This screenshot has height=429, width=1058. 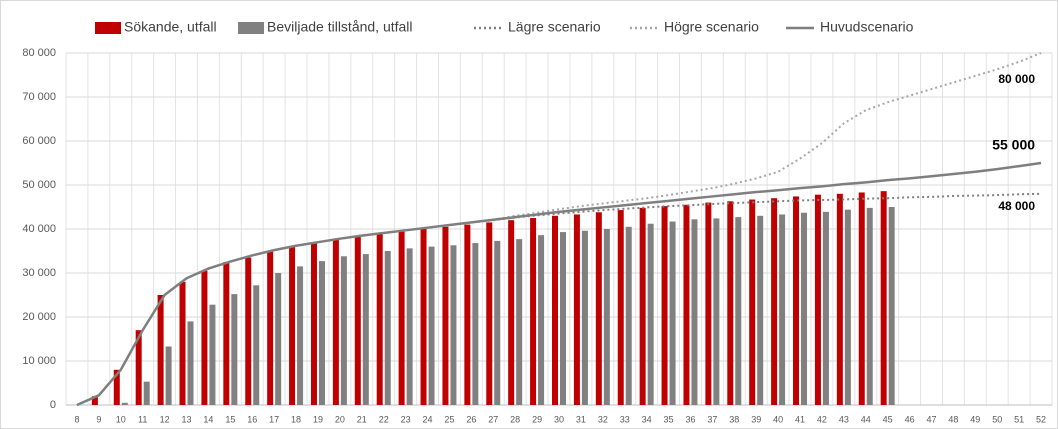 What do you see at coordinates (756, 419) in the screenshot?
I see `x-tick-label: 39` at bounding box center [756, 419].